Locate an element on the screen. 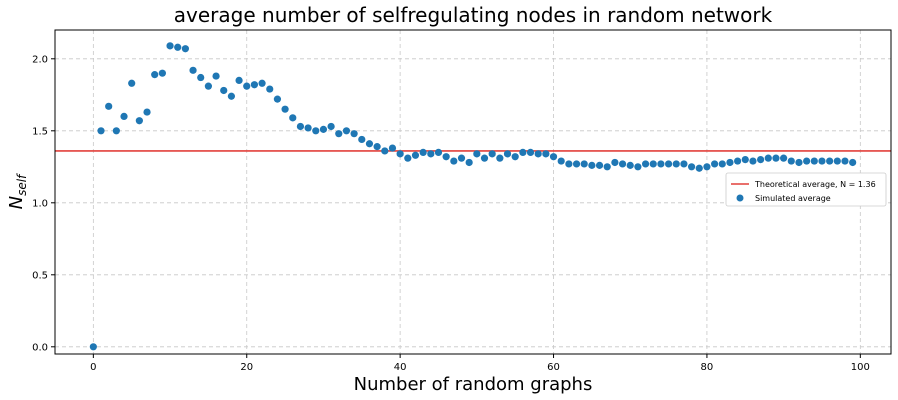 This screenshot has height=400, width=898. x-tick-label: 0 is located at coordinates (93, 367).